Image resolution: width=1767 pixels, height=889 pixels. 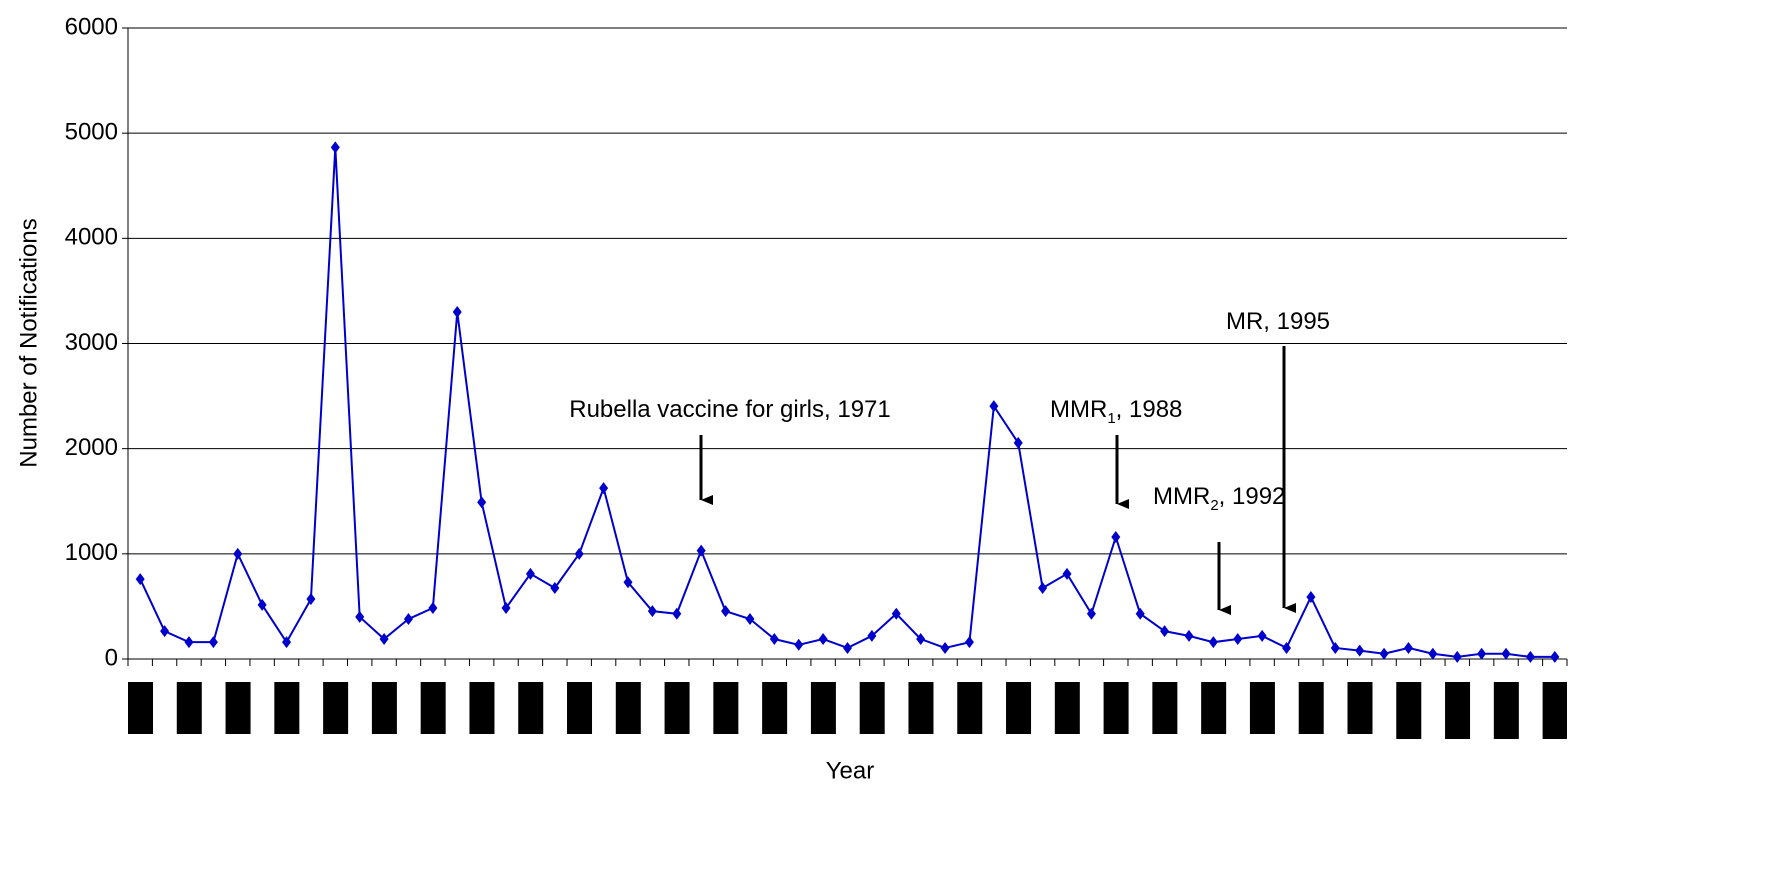 What do you see at coordinates (91, 447) in the screenshot?
I see `y-tick-label: 2000` at bounding box center [91, 447].